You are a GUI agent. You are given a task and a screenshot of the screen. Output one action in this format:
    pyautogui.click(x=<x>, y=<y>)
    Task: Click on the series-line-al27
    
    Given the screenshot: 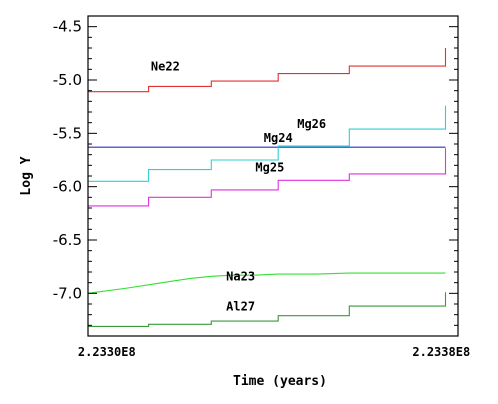 What is the action you would take?
    pyautogui.click(x=267, y=309)
    